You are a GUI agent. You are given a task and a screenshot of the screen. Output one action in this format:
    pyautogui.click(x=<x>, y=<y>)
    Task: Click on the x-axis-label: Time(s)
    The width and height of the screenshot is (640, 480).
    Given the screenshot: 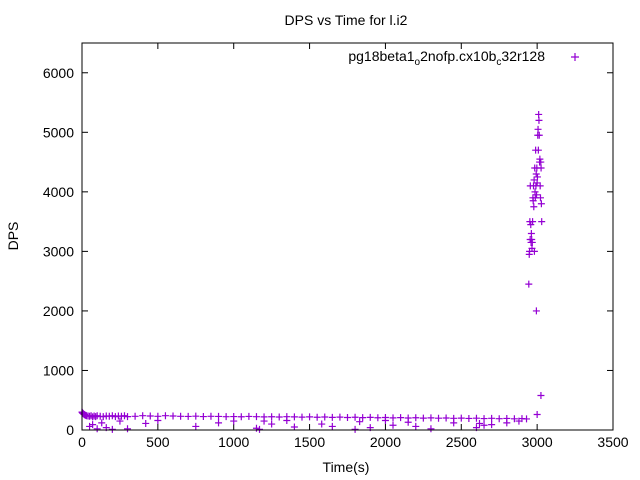 What is the action you would take?
    pyautogui.click(x=346, y=467)
    